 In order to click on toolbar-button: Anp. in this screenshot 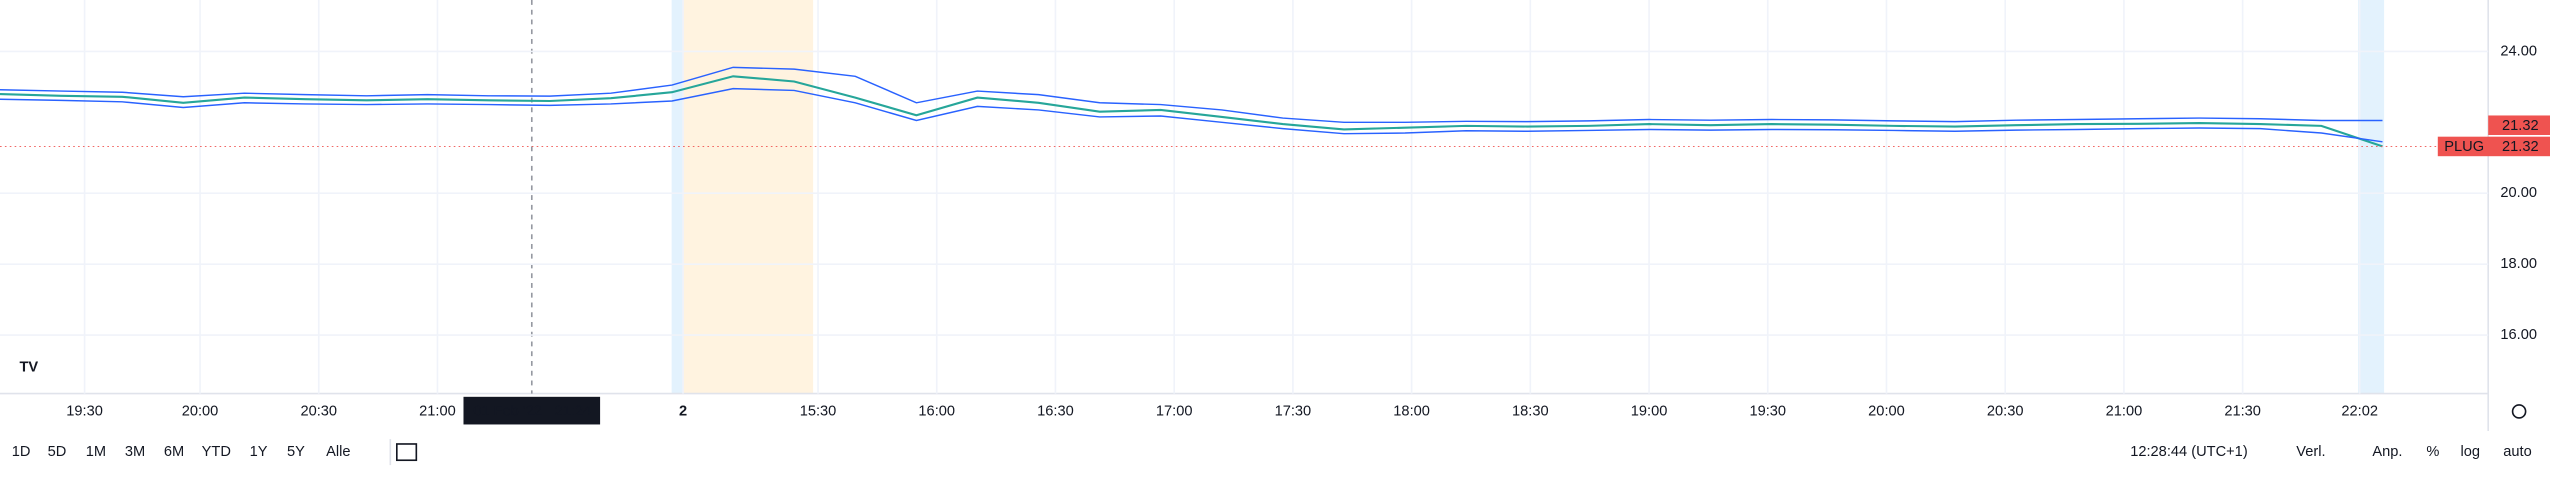, I will do `click(2387, 452)`.